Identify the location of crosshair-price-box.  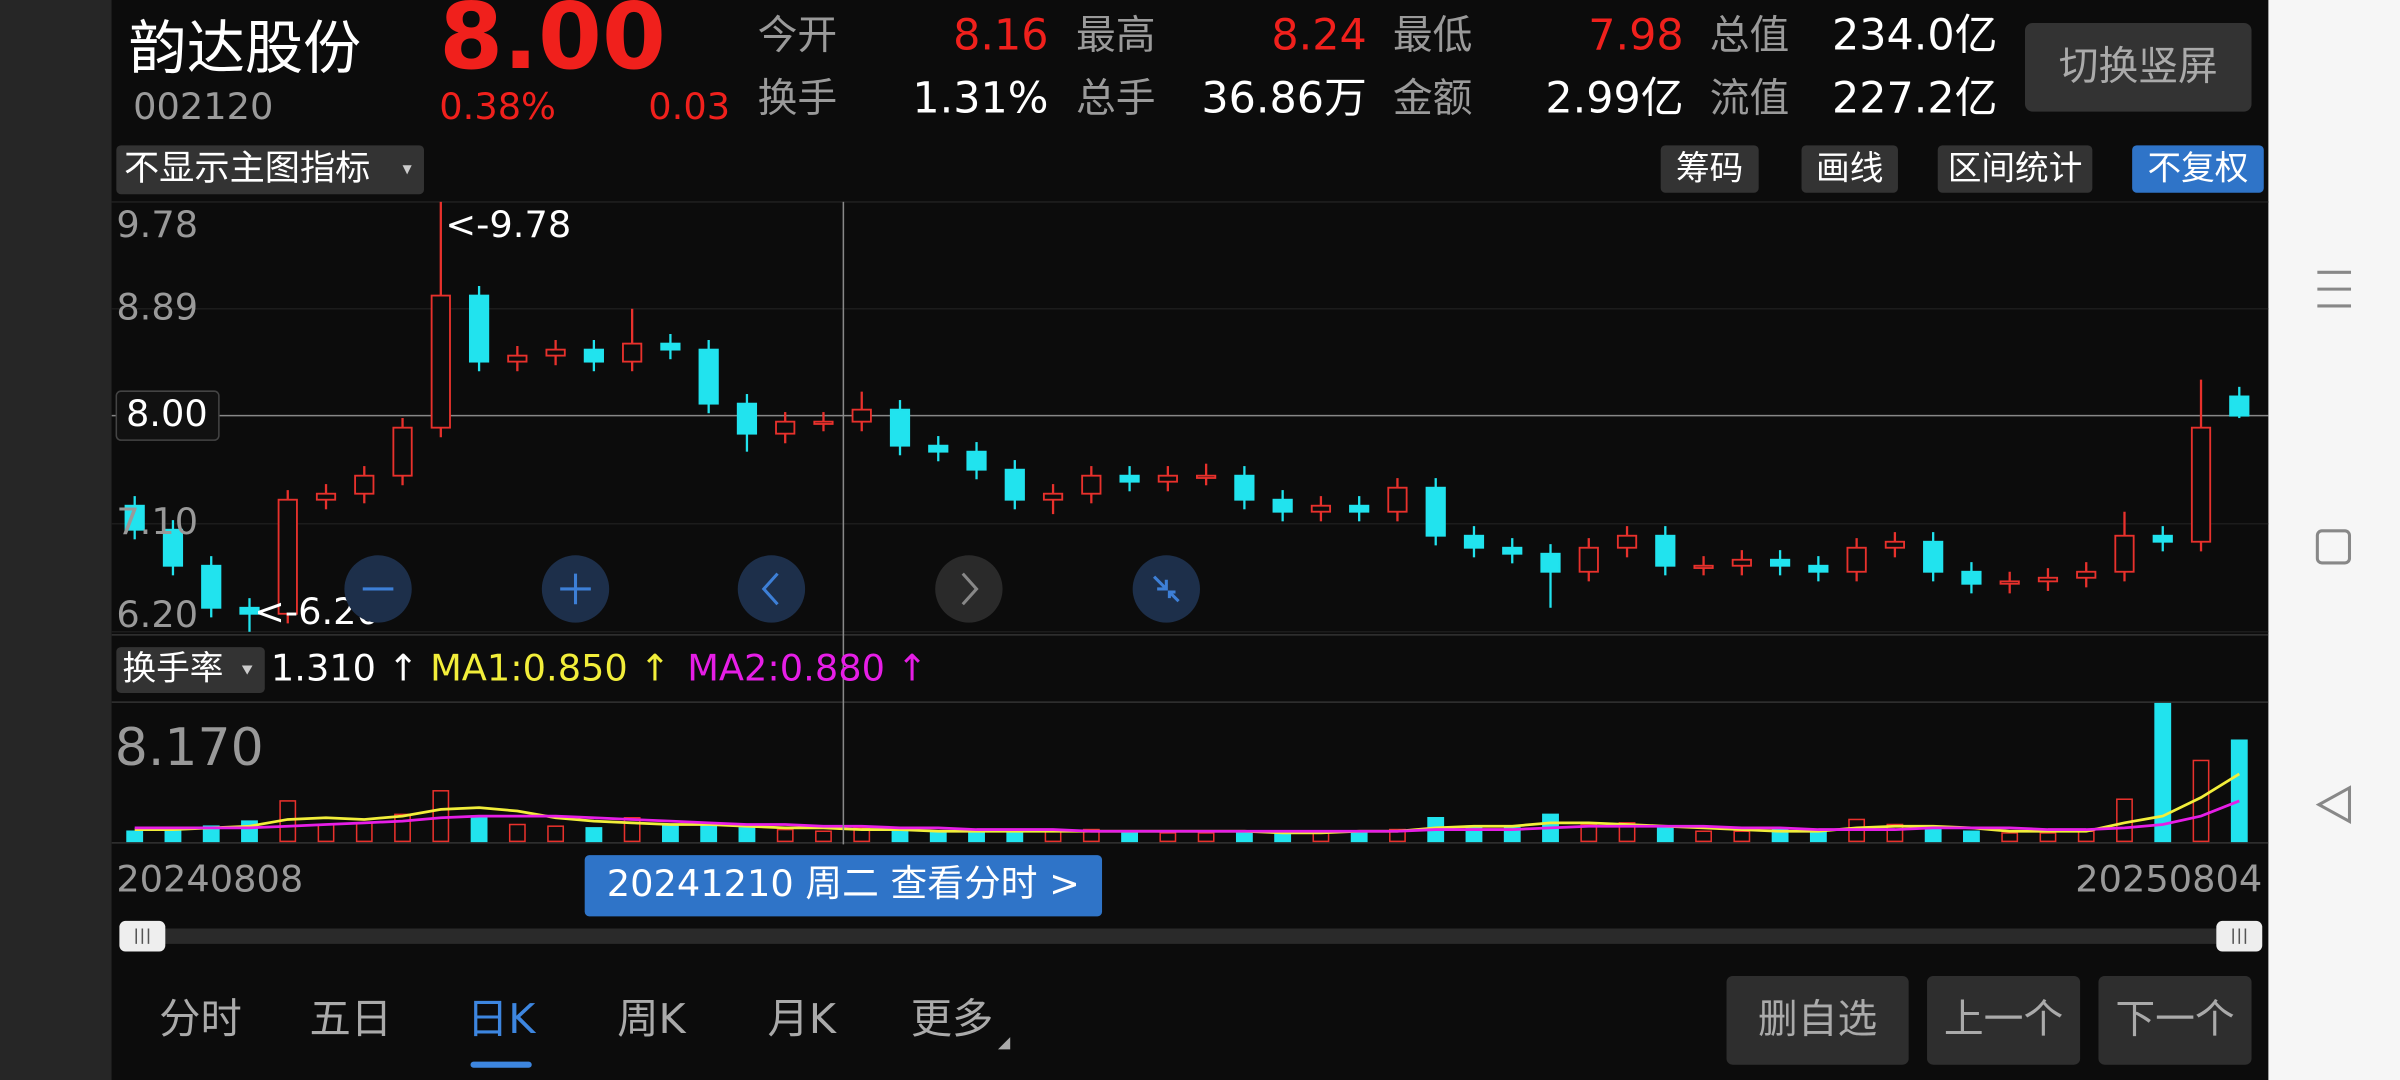
(167, 415).